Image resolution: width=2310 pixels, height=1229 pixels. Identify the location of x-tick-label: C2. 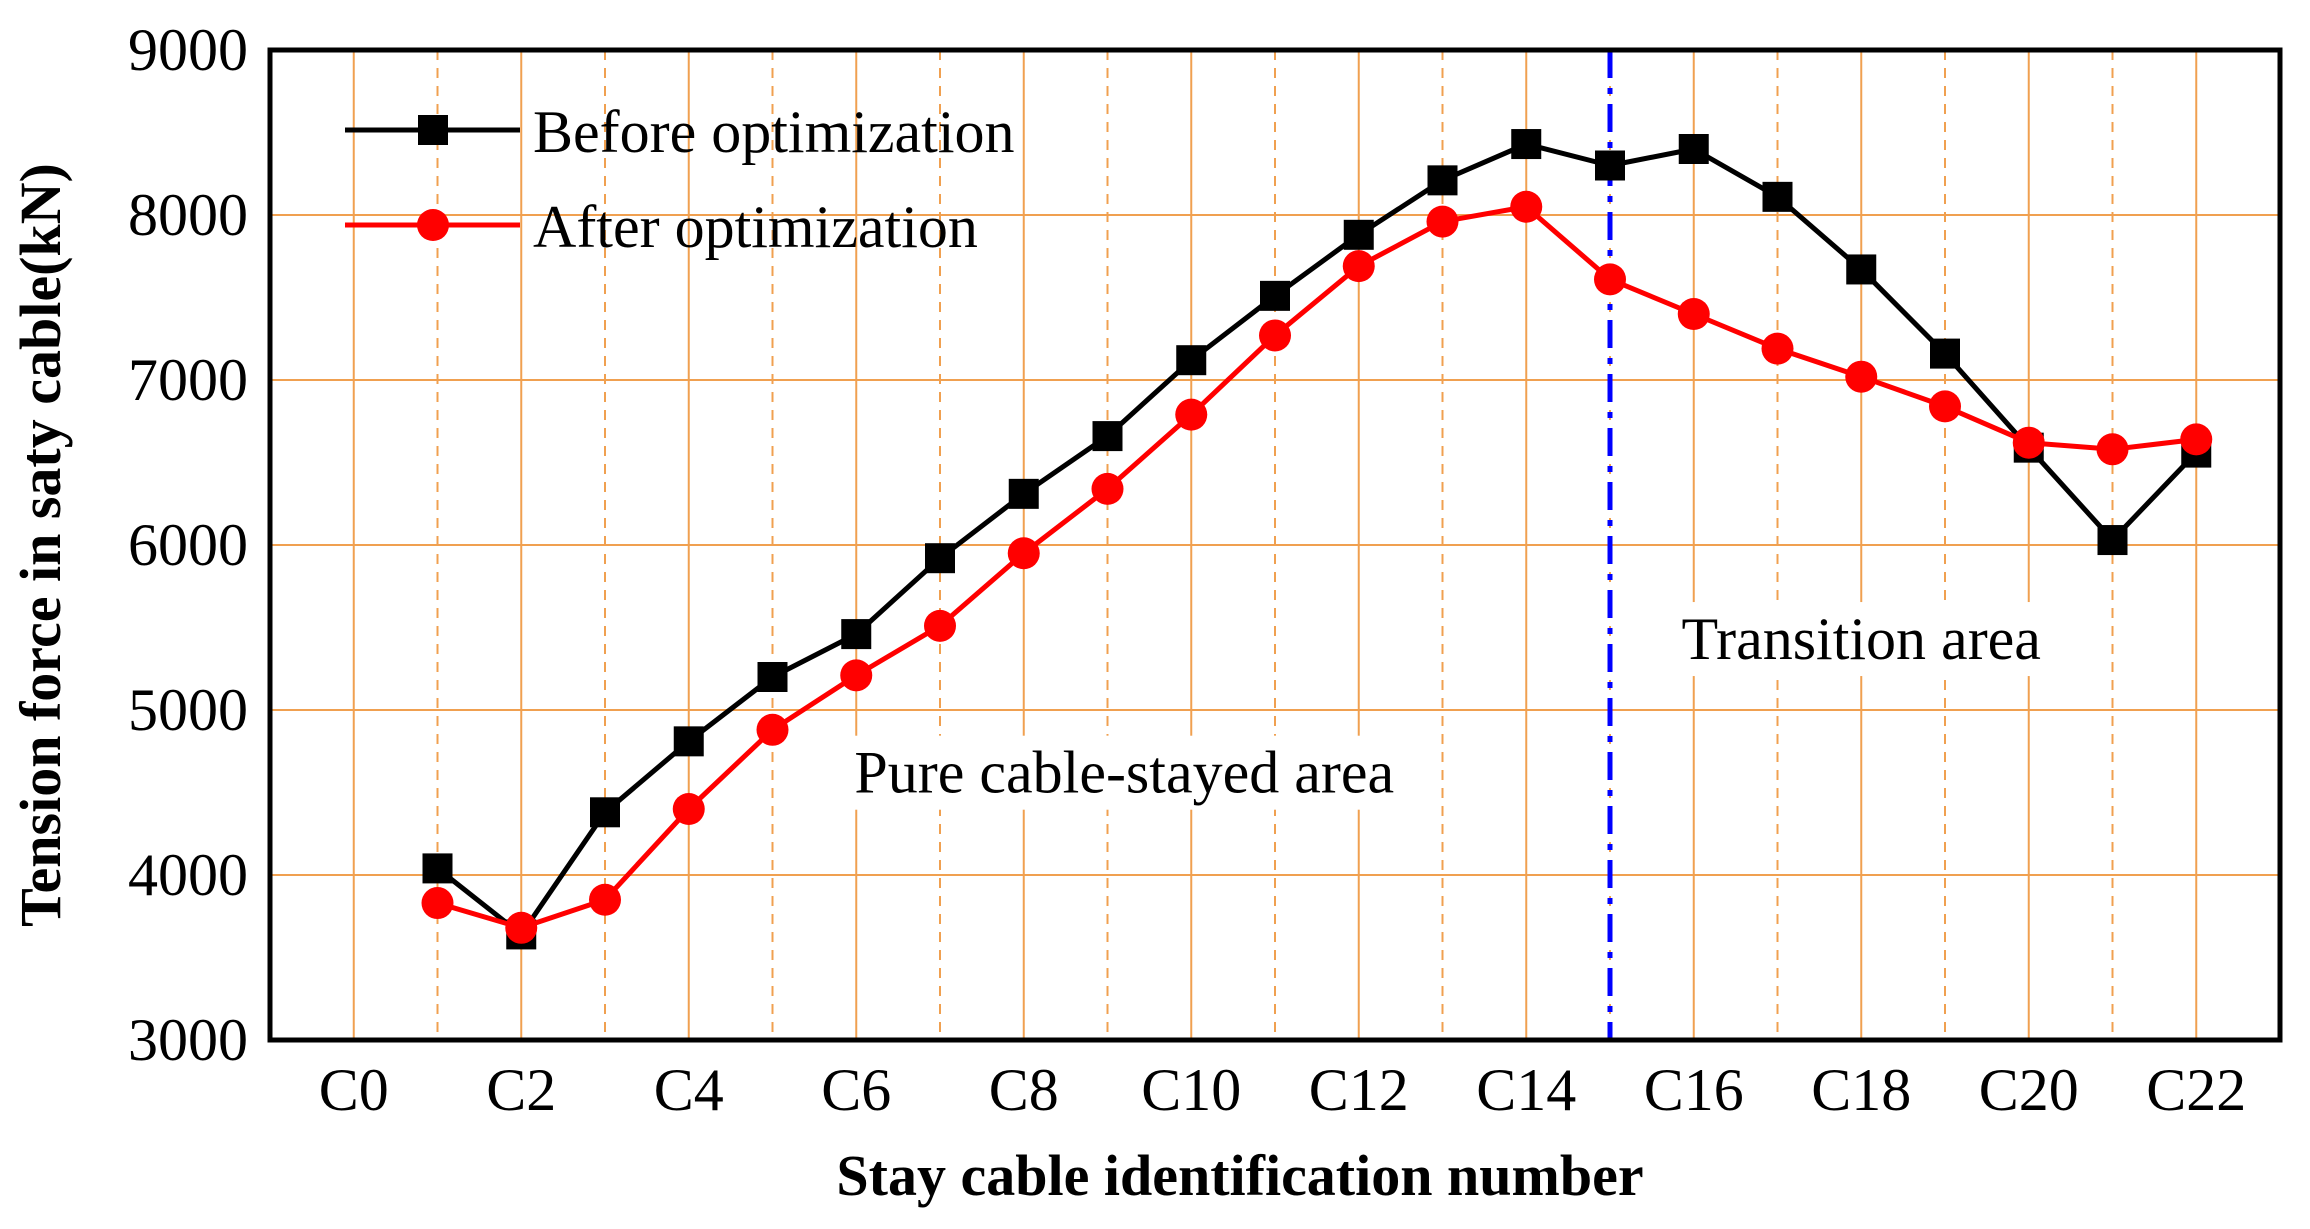
(521, 1090).